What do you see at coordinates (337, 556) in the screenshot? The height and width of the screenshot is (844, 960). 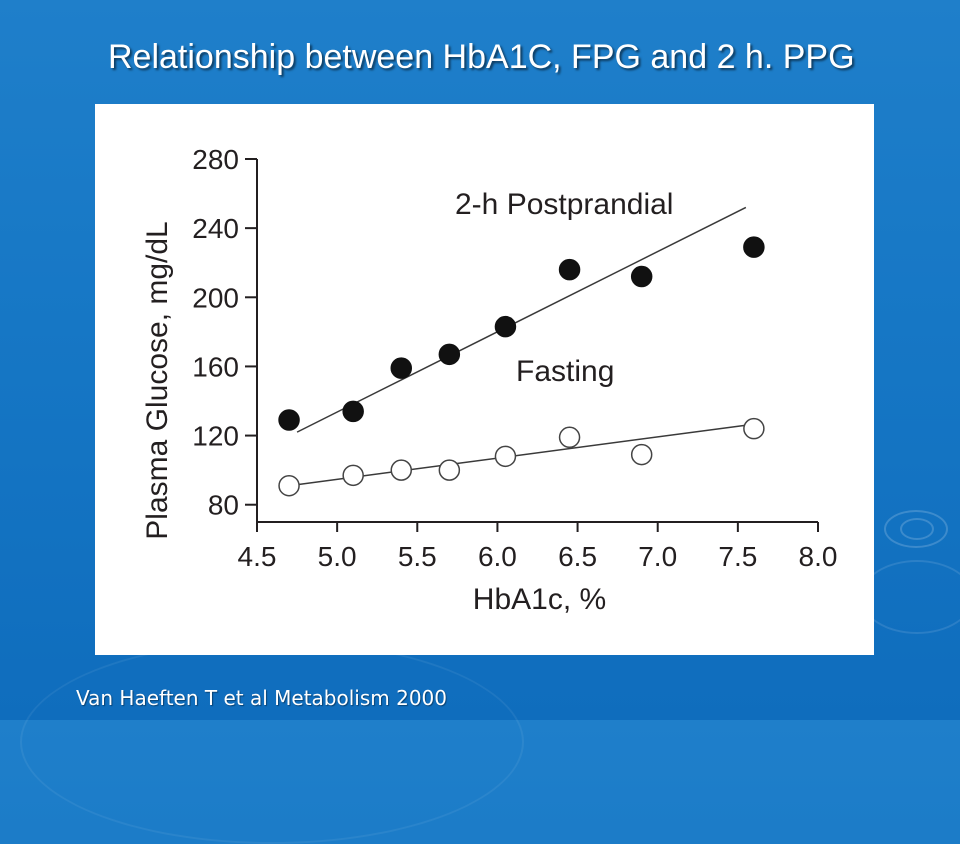 I see `x-tick-label: 5.0` at bounding box center [337, 556].